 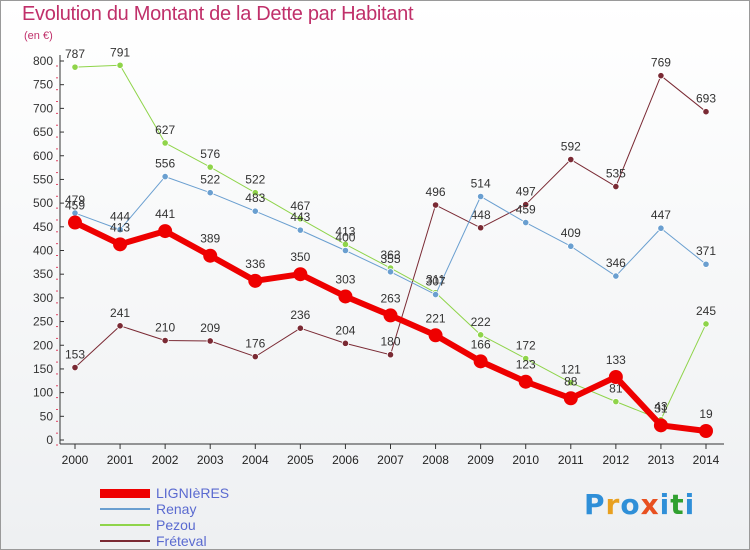 I want to click on data-label: 448, so click(x=481, y=215).